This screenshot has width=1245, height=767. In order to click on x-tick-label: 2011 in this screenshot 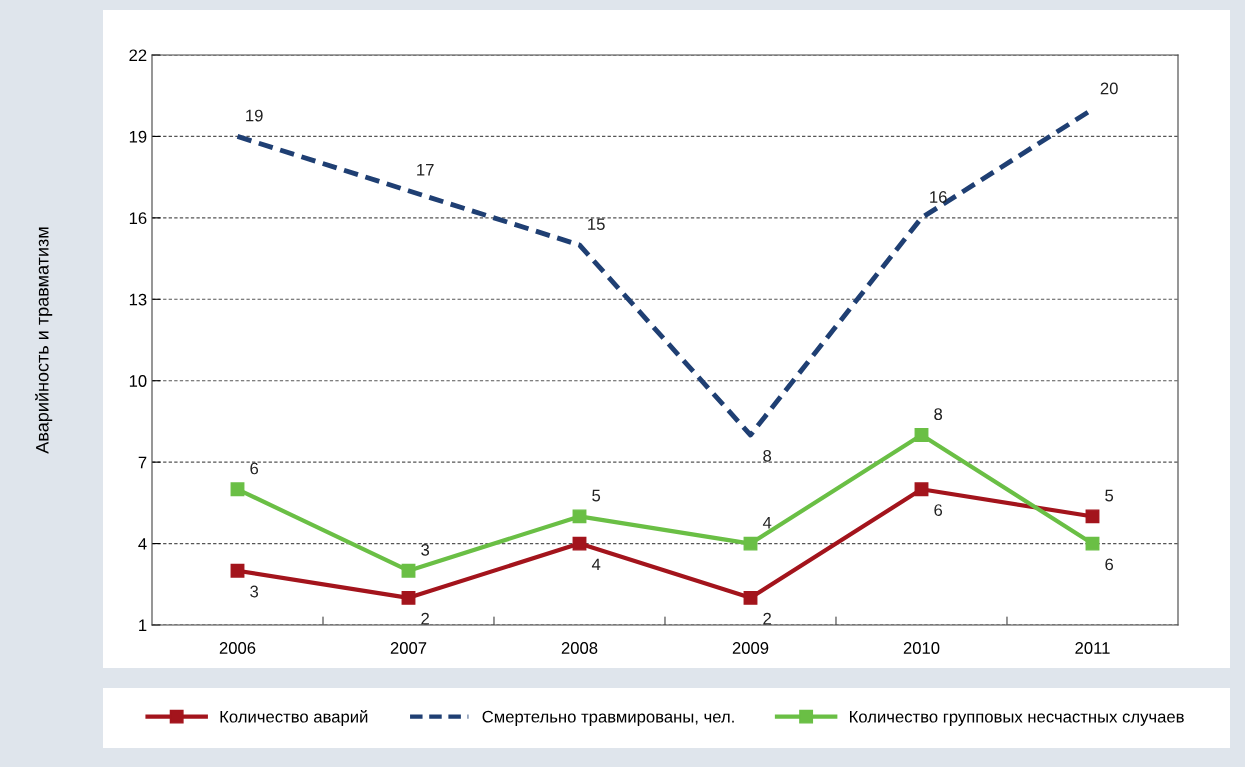, I will do `click(1092, 648)`.